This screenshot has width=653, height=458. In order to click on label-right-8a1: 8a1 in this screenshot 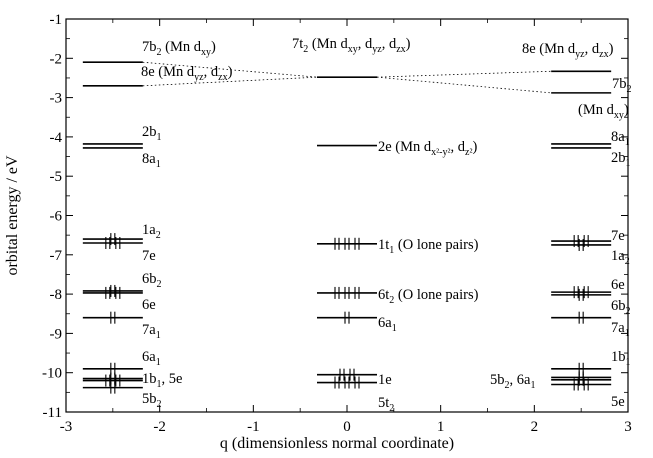, I will do `click(620, 138)`.